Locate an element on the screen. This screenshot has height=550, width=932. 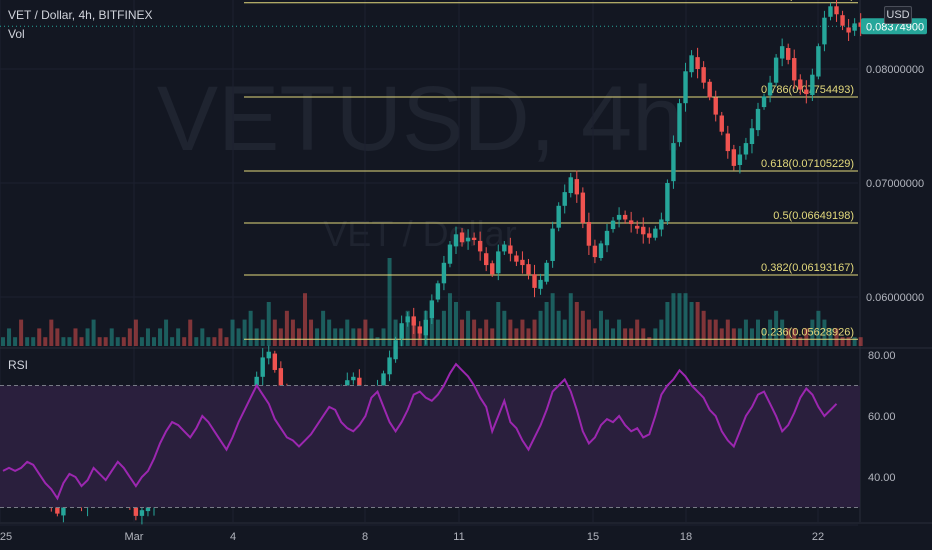
rsi-tick-label: 40.00 is located at coordinates (882, 478).